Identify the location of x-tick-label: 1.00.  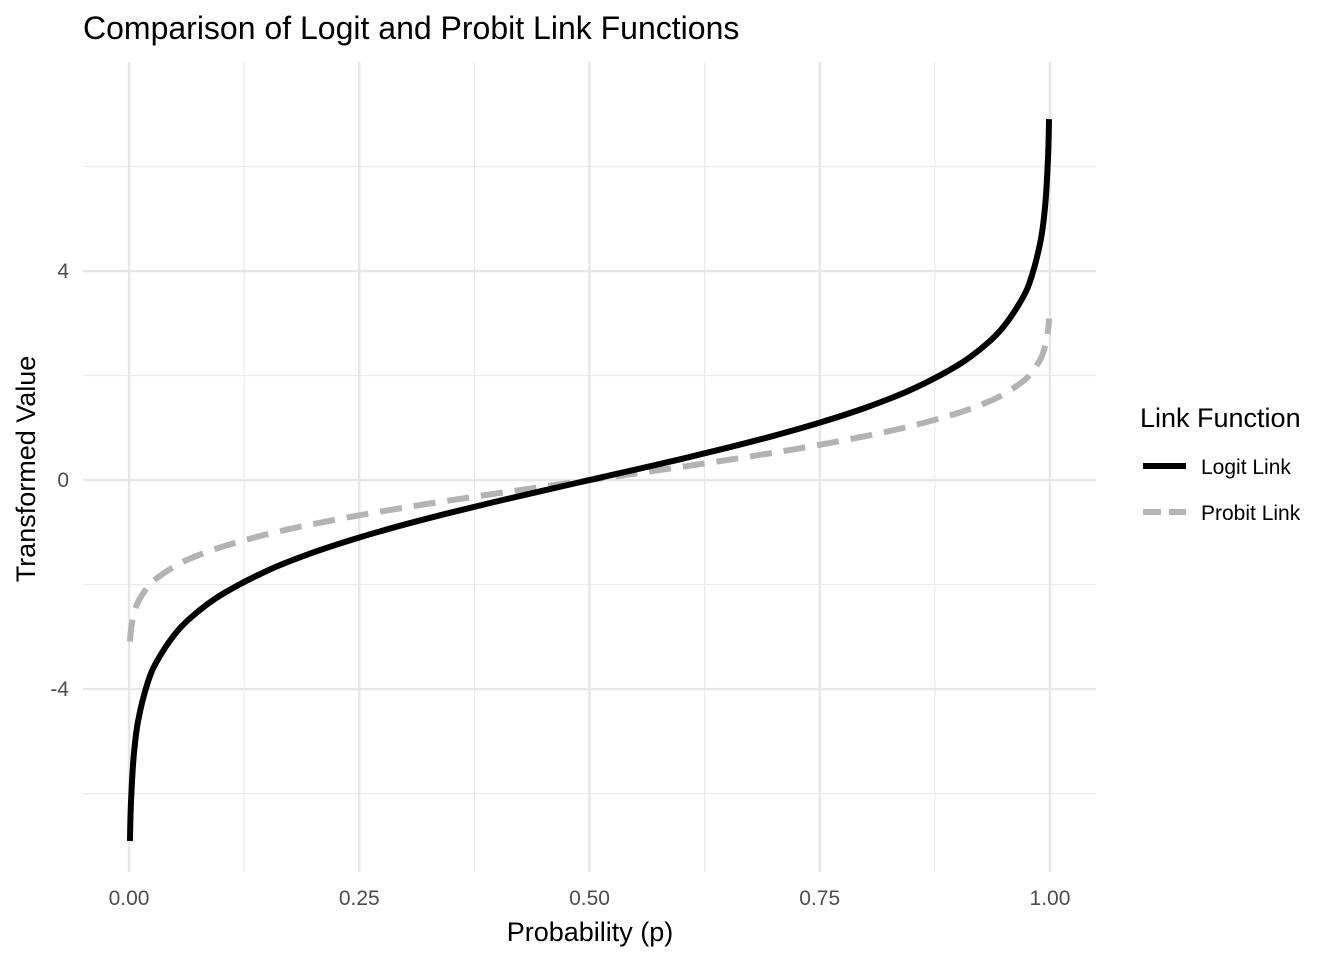
(1050, 898).